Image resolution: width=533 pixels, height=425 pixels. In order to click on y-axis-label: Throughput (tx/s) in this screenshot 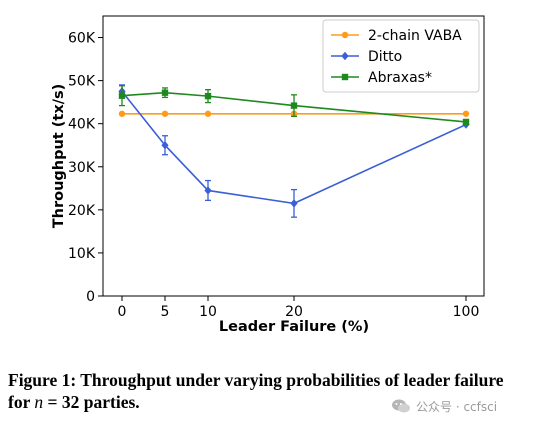, I will do `click(59, 156)`.